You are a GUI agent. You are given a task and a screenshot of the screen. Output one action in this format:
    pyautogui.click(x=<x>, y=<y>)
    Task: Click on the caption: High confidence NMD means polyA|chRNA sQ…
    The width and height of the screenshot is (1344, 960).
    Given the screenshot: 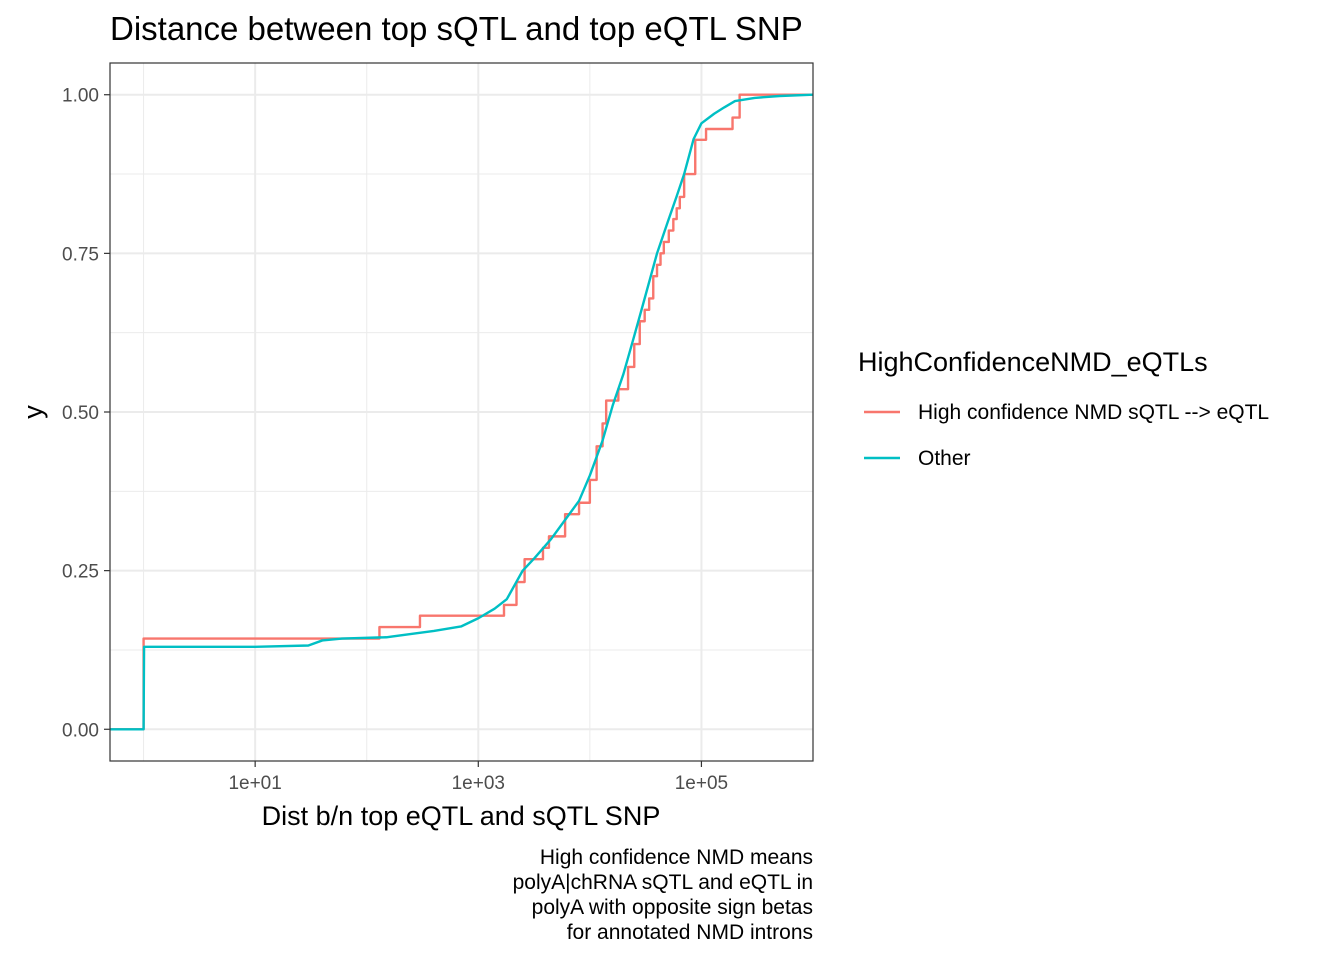 What is the action you would take?
    pyautogui.click(x=663, y=895)
    